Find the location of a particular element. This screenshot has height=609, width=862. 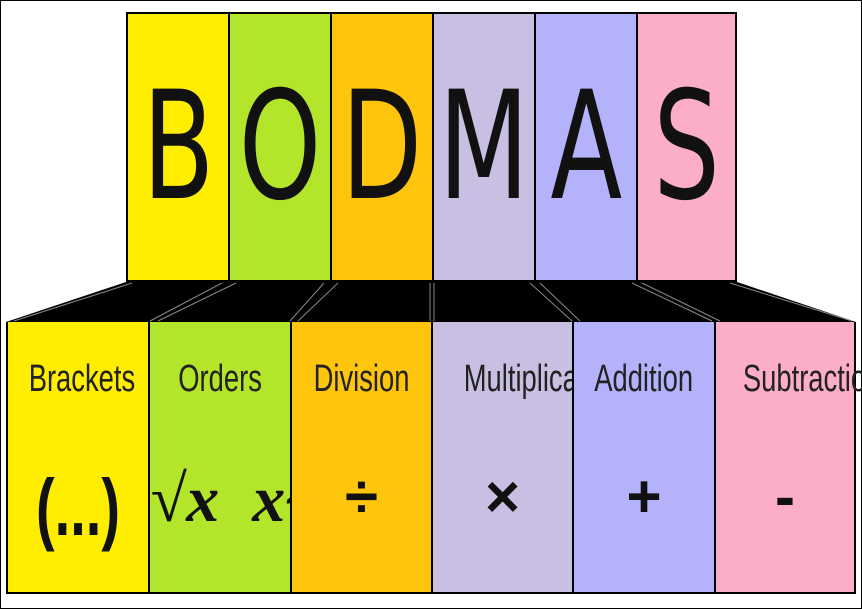

letter-tile-s: S is located at coordinates (686, 147).